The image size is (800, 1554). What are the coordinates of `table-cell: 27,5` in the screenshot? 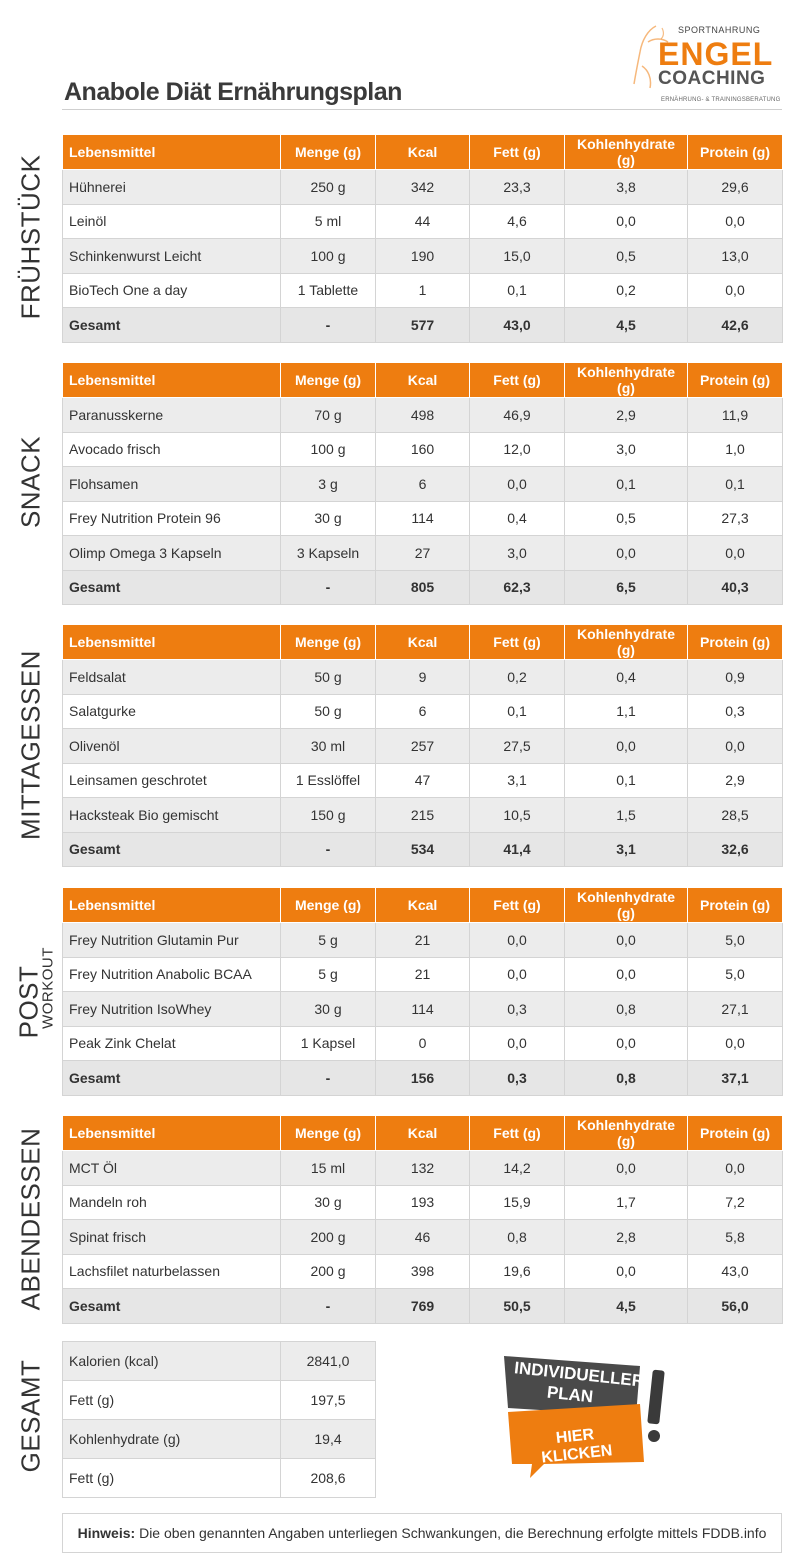 It's located at (517, 746).